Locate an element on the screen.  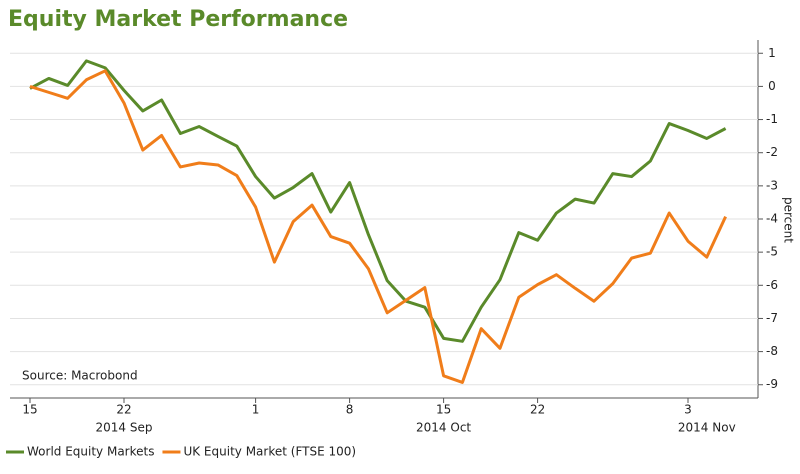
y-tick-label: -1 is located at coordinates (772, 119).